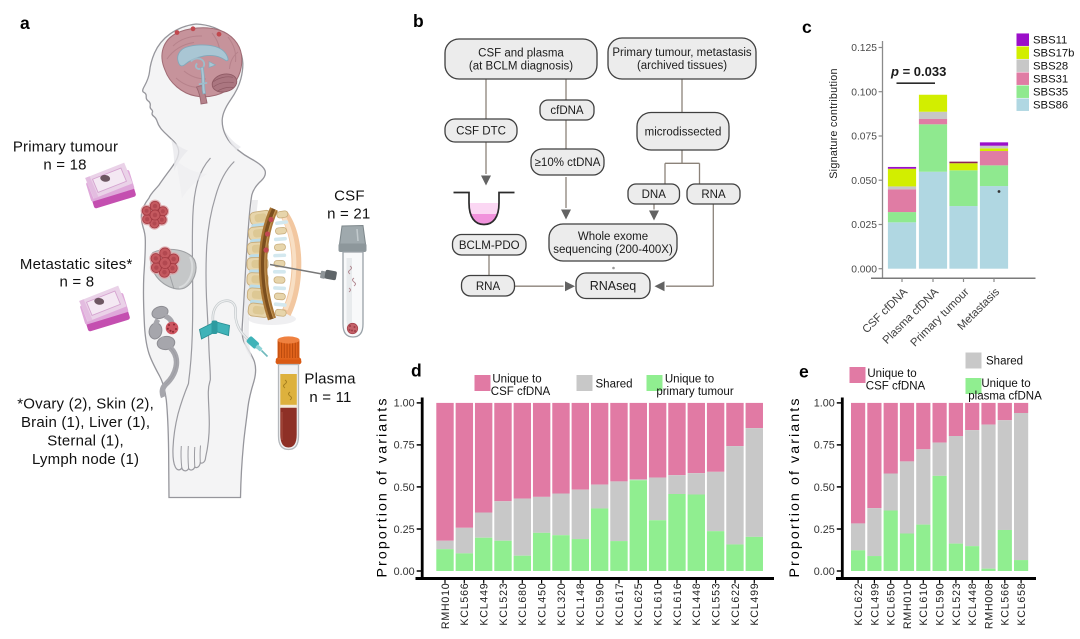 The image size is (1080, 639). What do you see at coordinates (682, 66) in the screenshot?
I see `svg-text: (archived tissues)` at bounding box center [682, 66].